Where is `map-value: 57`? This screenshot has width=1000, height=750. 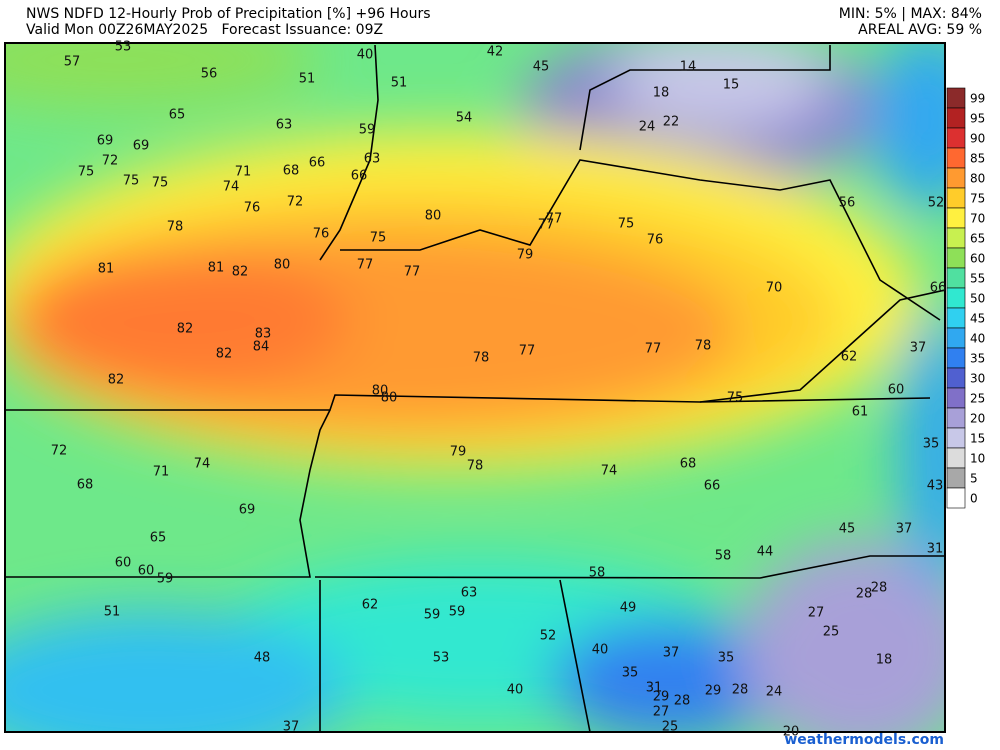
map-value: 57 is located at coordinates (72, 62).